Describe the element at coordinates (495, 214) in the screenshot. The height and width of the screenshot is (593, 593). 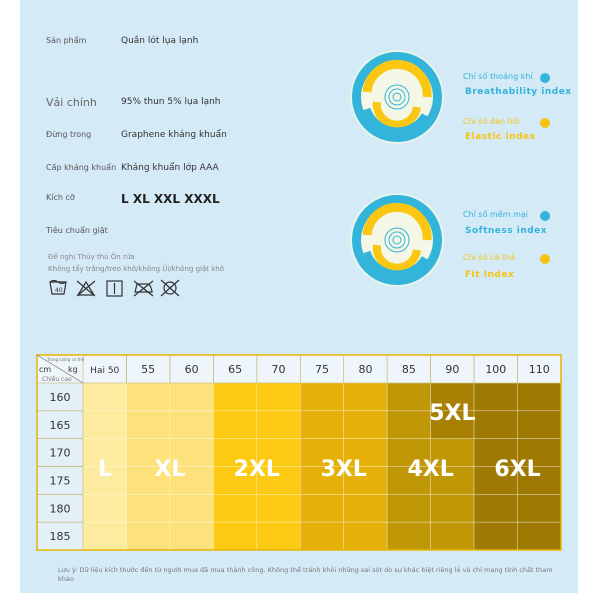
I see `index-name-vi: Chỉ số mềm mại` at that location.